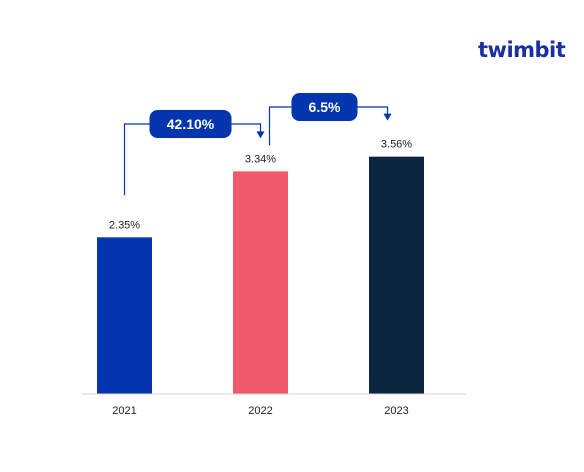 Image resolution: width=584 pixels, height=472 pixels. I want to click on growth-pill-2021-2022, so click(190, 124).